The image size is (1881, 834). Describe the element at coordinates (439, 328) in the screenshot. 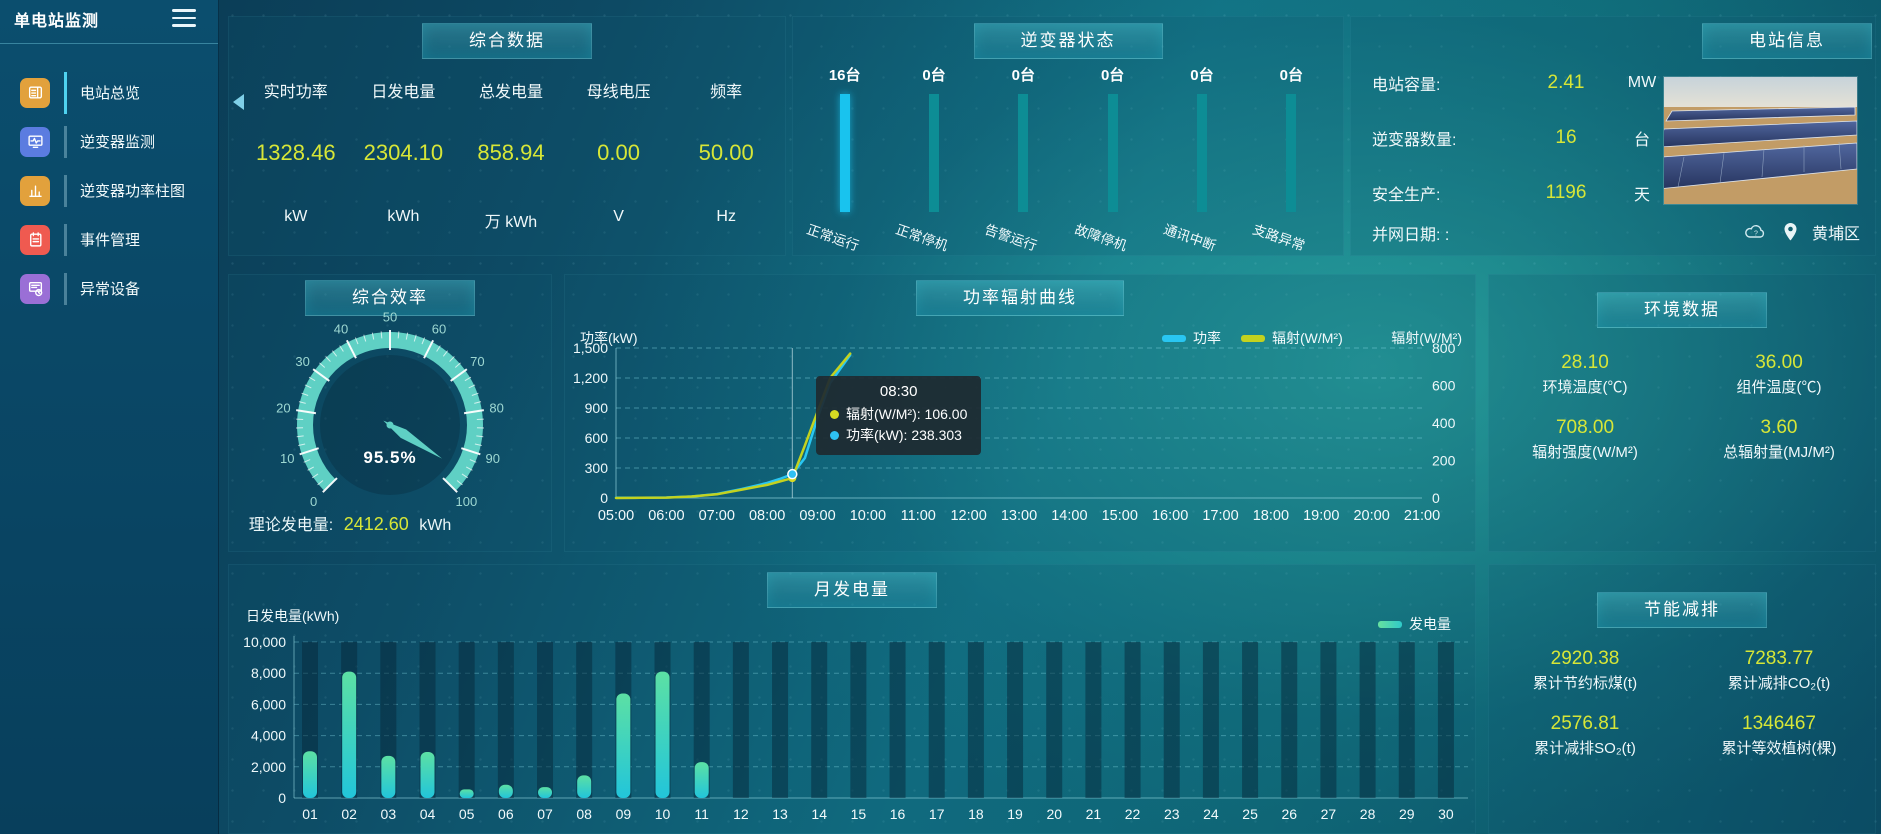

I see `svg-text: 60` at that location.